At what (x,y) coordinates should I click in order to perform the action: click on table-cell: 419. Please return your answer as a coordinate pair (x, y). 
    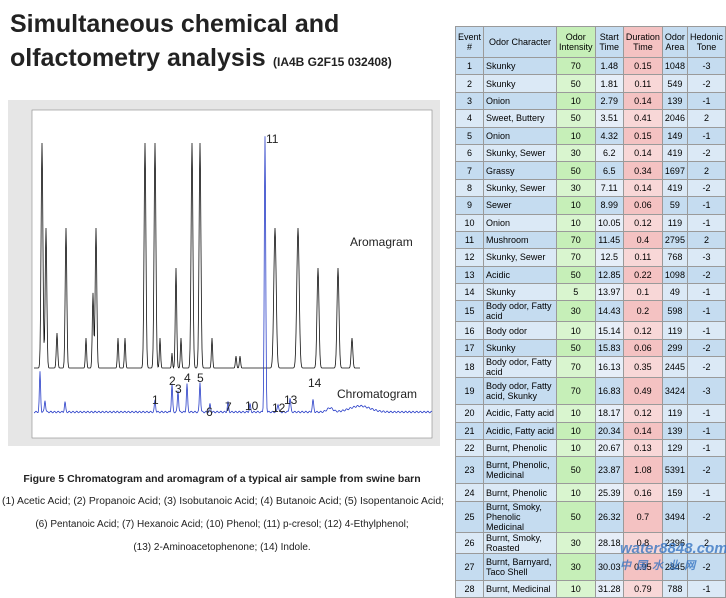
    Looking at the image, I should click on (674, 153).